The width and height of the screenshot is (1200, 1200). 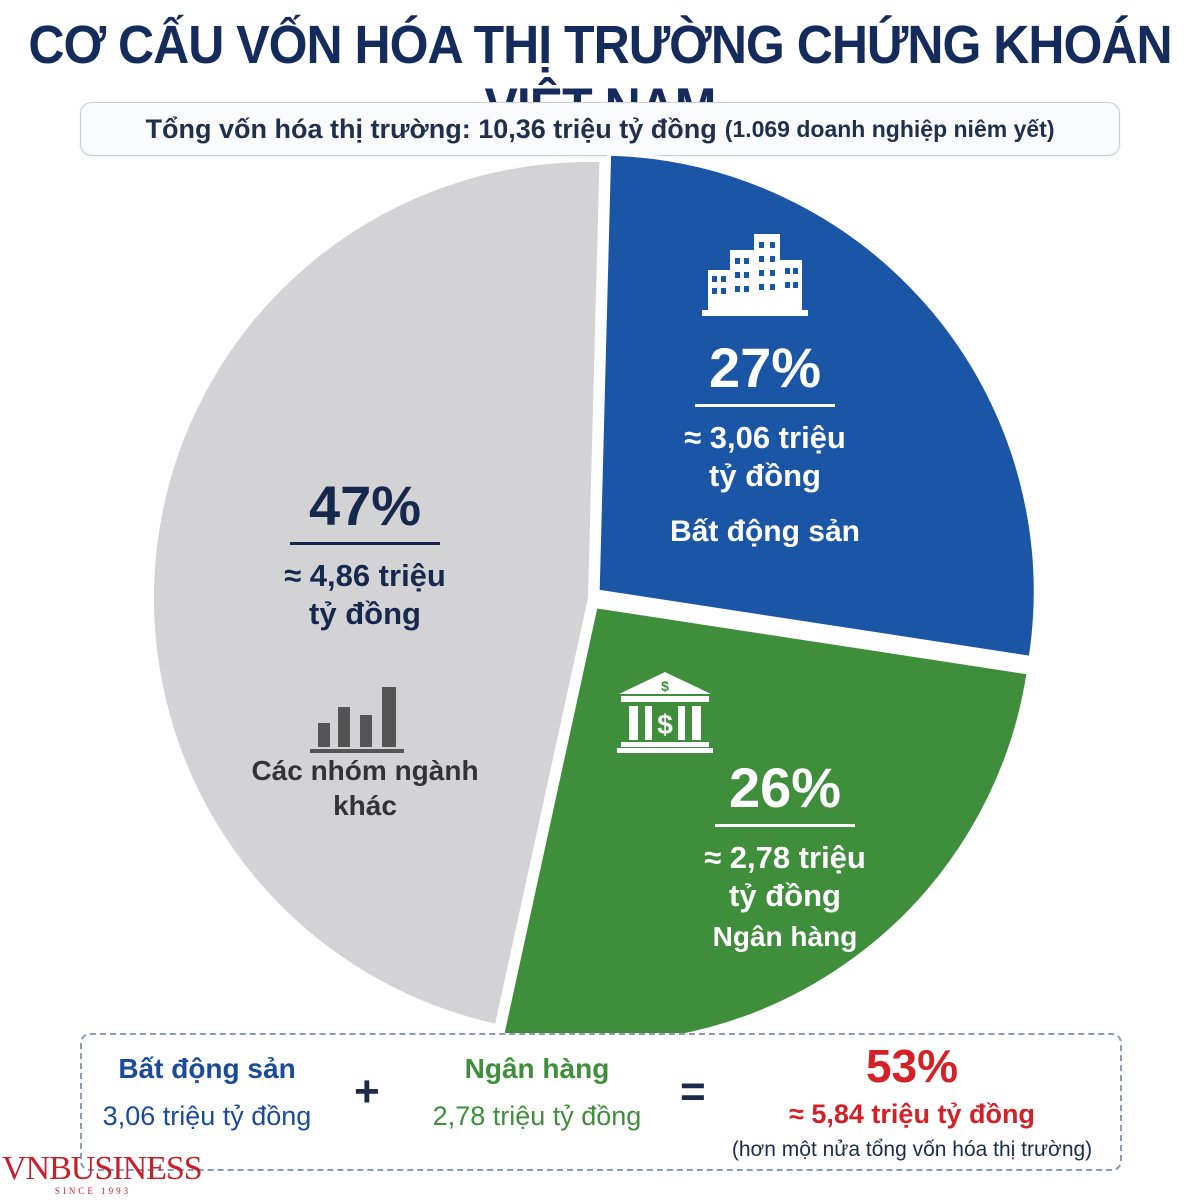 What do you see at coordinates (785, 895) in the screenshot?
I see `banking-amount-line2: tỷ đồng` at bounding box center [785, 895].